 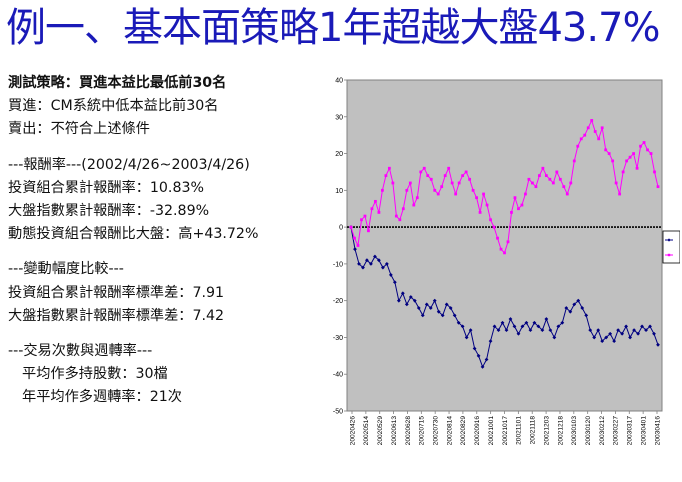 I want to click on x-tick-label: 20030416, so click(x=657, y=431).